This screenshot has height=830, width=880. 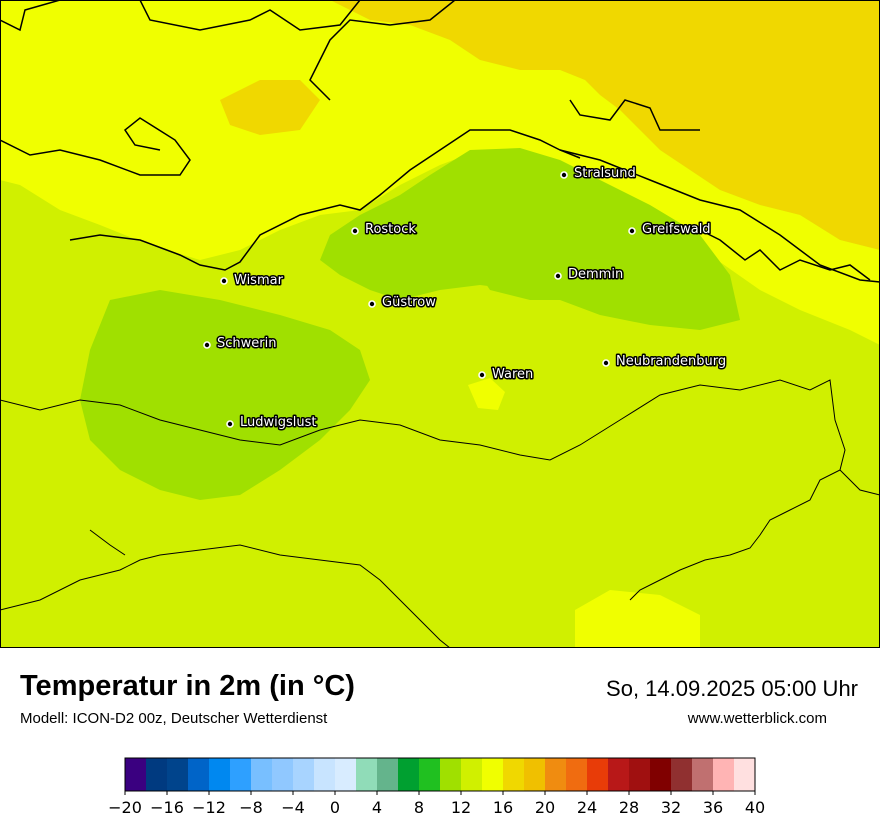 I want to click on colorbar-tick-label: 24, so click(x=587, y=807).